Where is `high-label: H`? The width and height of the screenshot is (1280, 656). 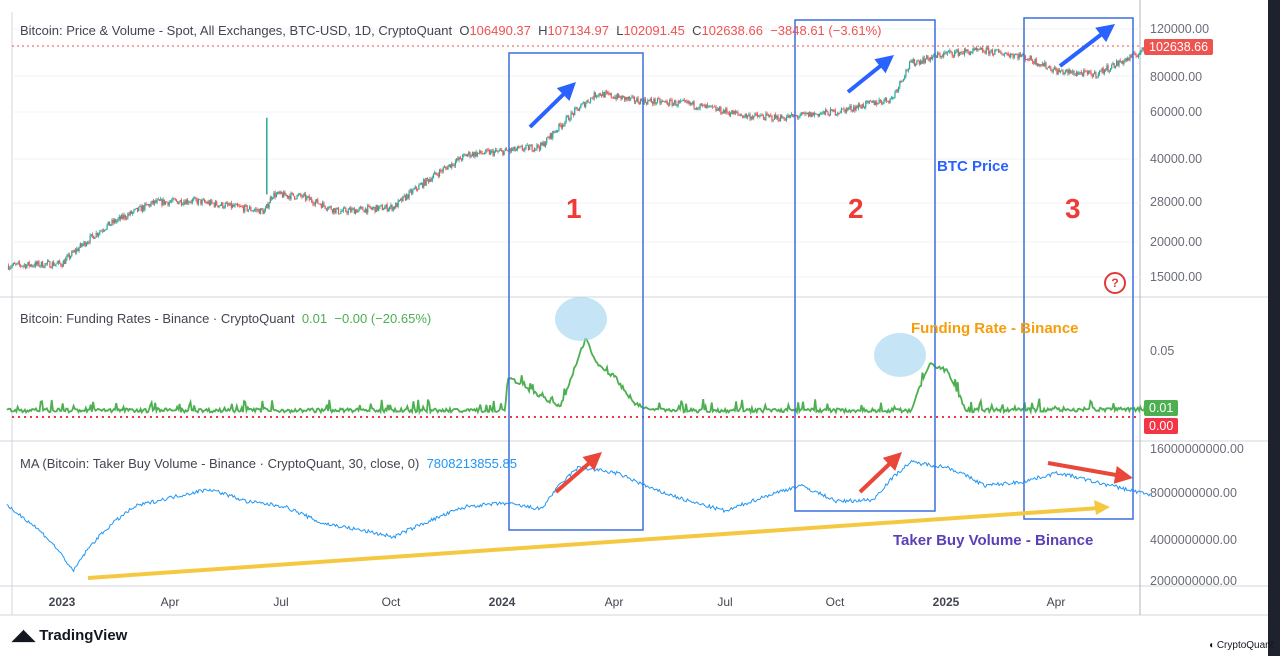
high-label: H is located at coordinates (543, 30).